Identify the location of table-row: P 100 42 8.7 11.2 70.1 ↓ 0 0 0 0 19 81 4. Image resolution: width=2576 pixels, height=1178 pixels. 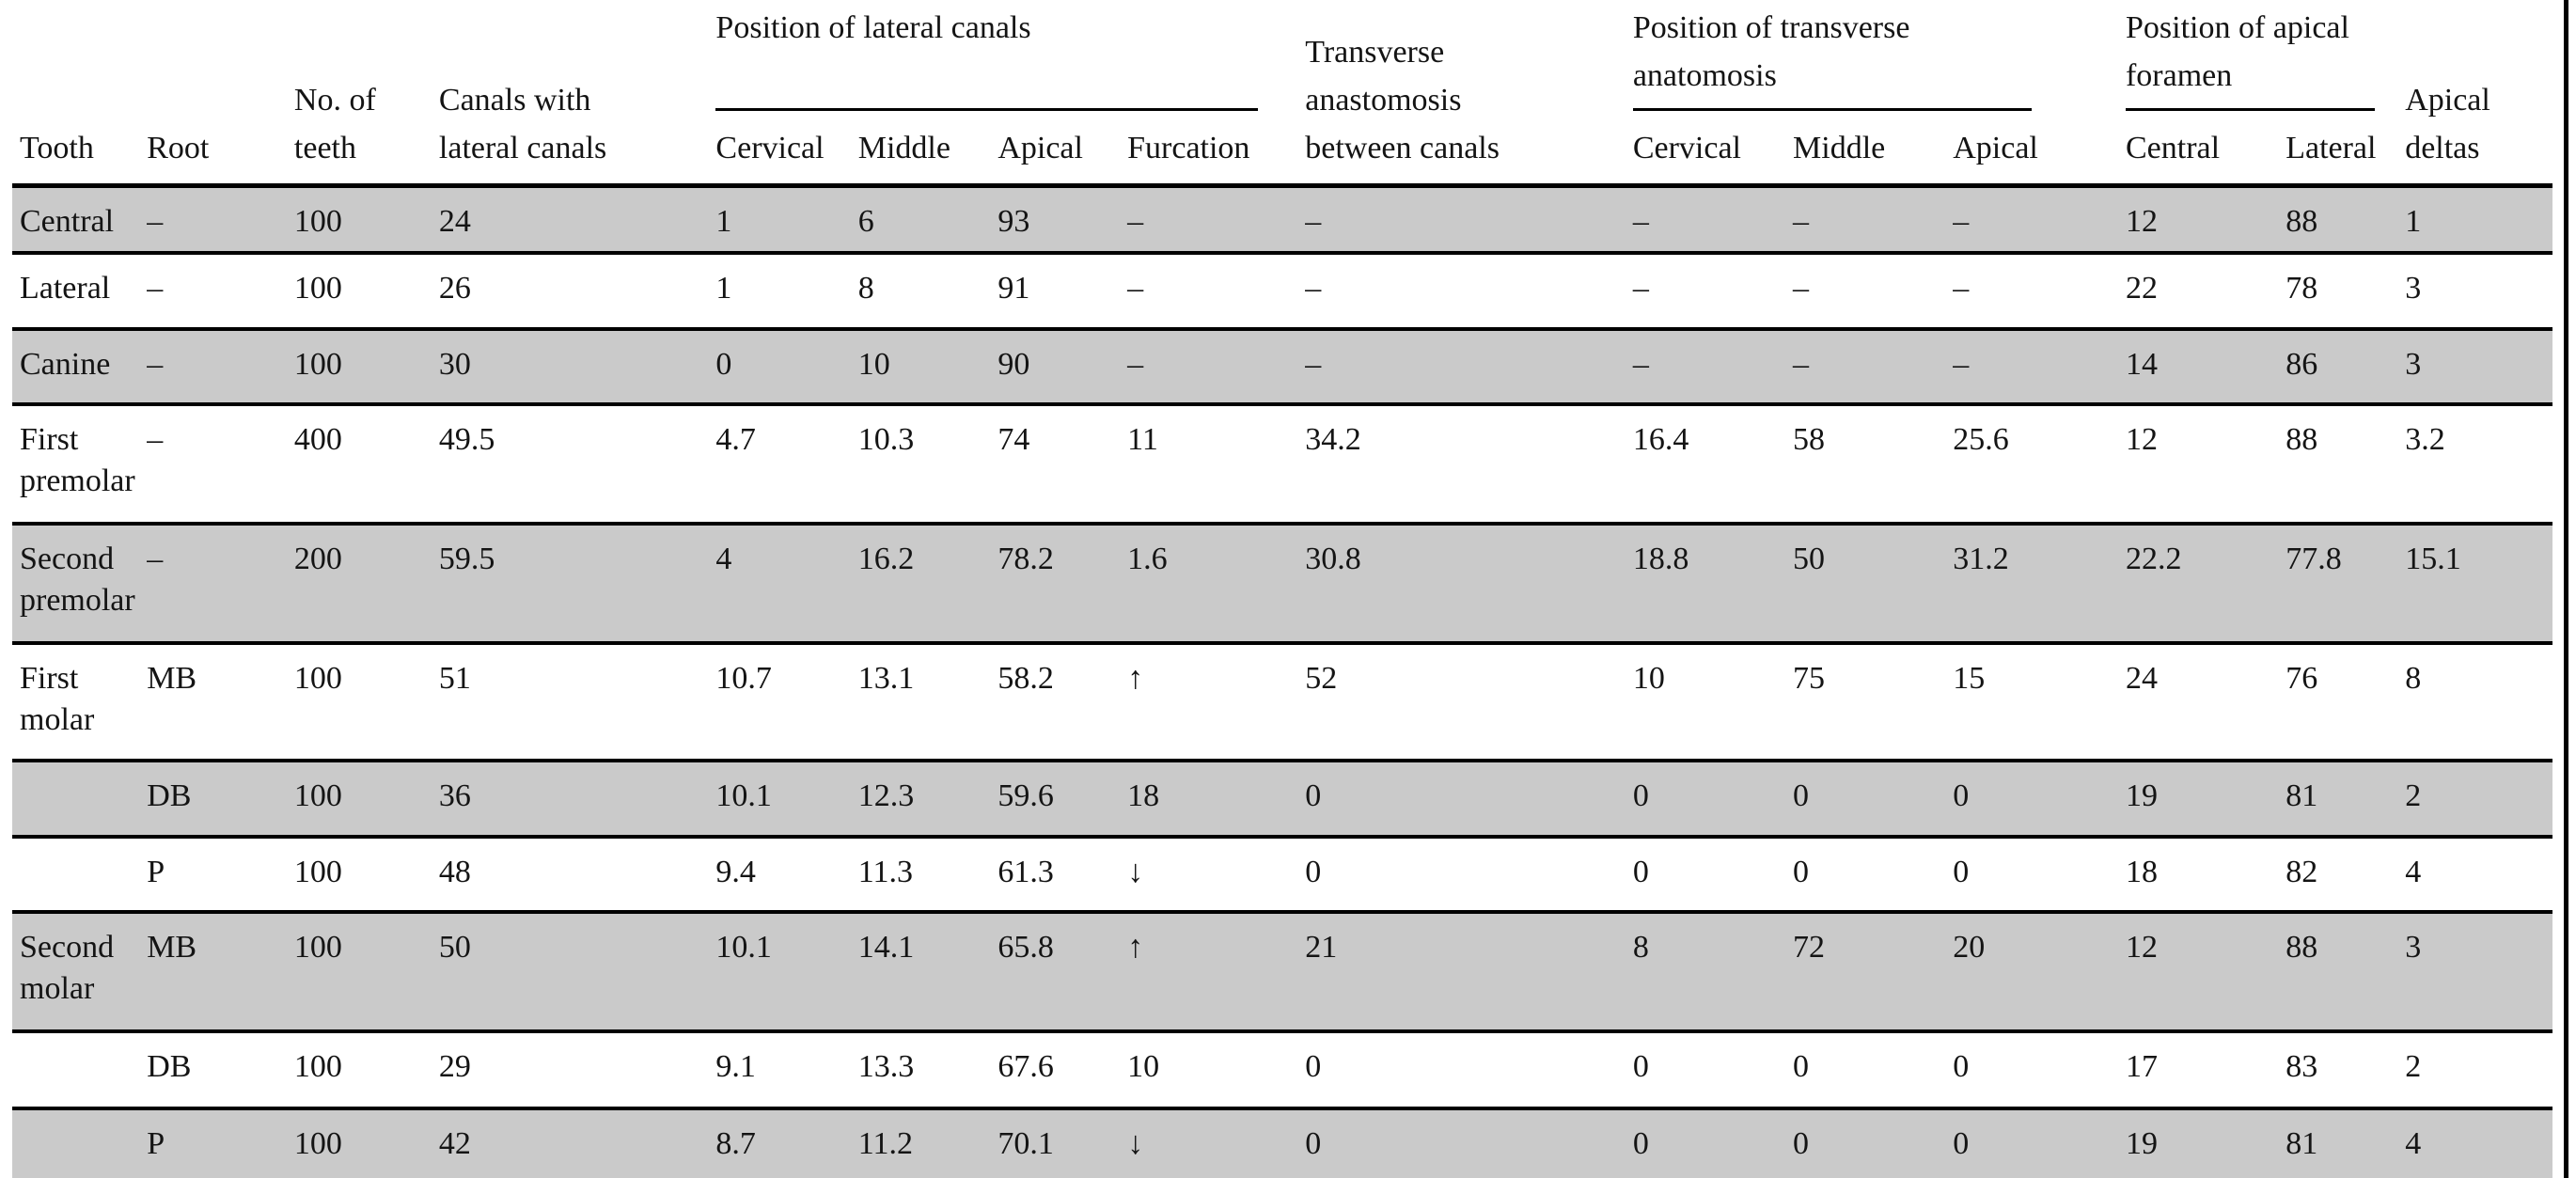
(1282, 1142).